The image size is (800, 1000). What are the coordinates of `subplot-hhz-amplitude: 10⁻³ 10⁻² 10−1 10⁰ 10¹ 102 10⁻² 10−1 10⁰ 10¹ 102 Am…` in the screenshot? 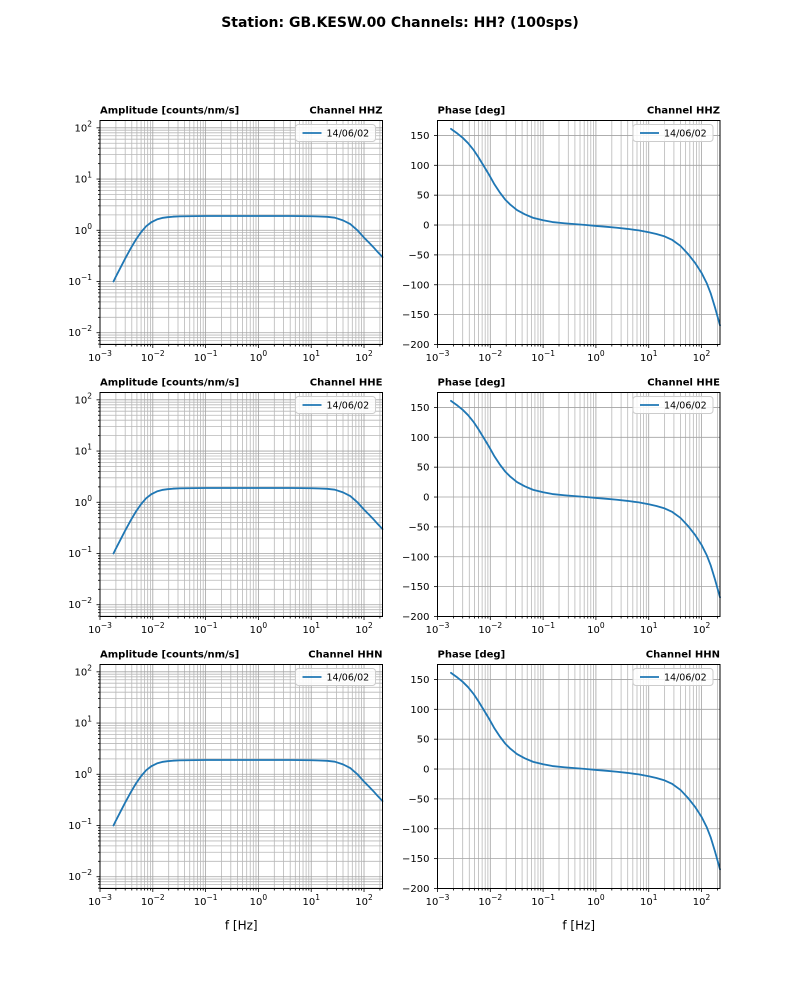 It's located at (226, 235).